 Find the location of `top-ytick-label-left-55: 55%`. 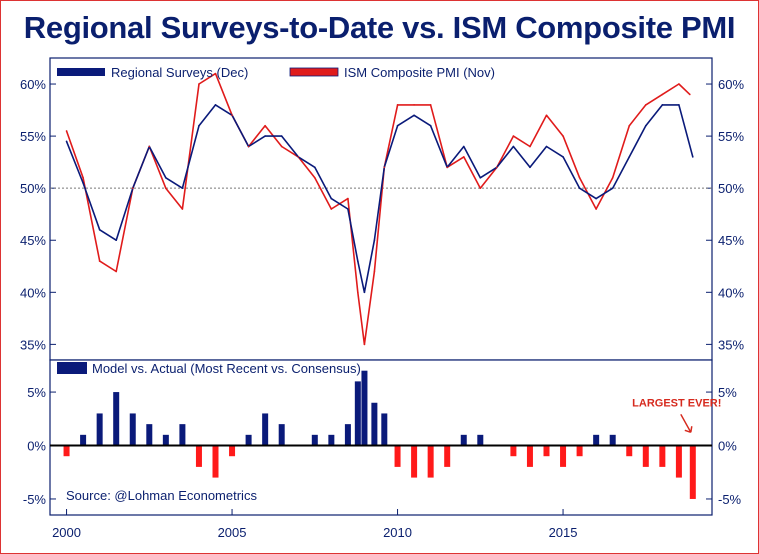

top-ytick-label-left-55: 55% is located at coordinates (33, 136).